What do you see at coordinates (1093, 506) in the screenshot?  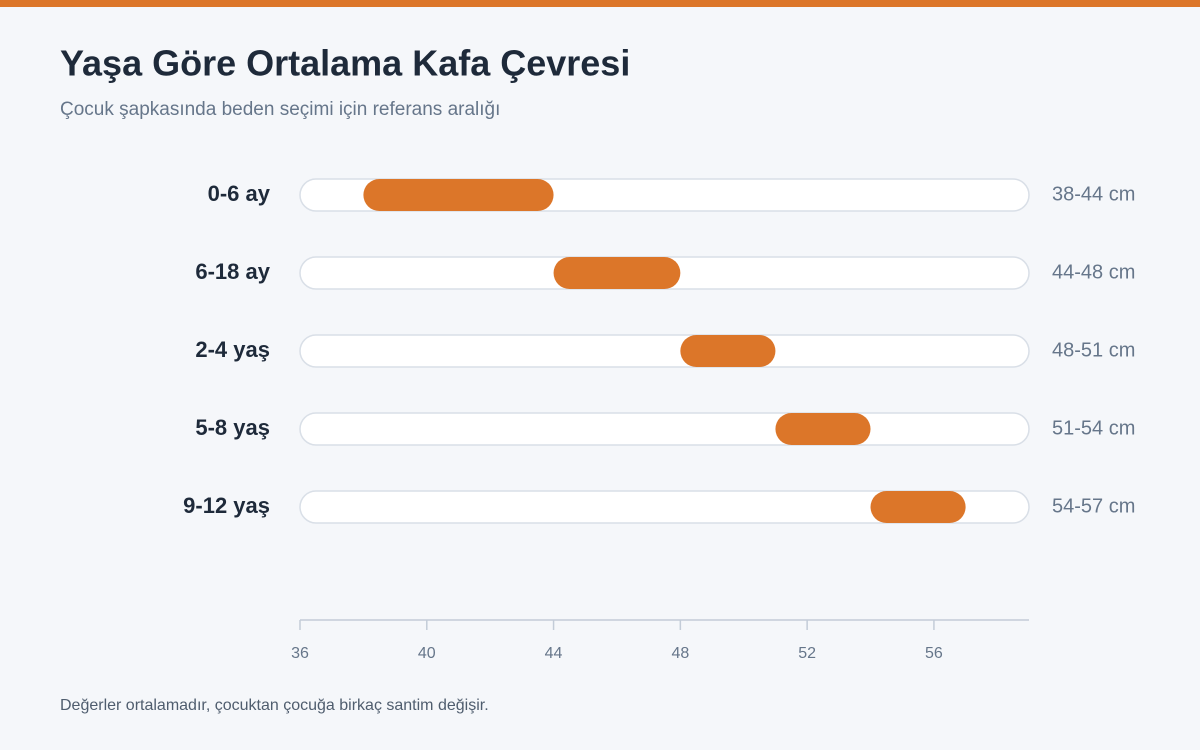 I see `value-label: 54-57 cm` at bounding box center [1093, 506].